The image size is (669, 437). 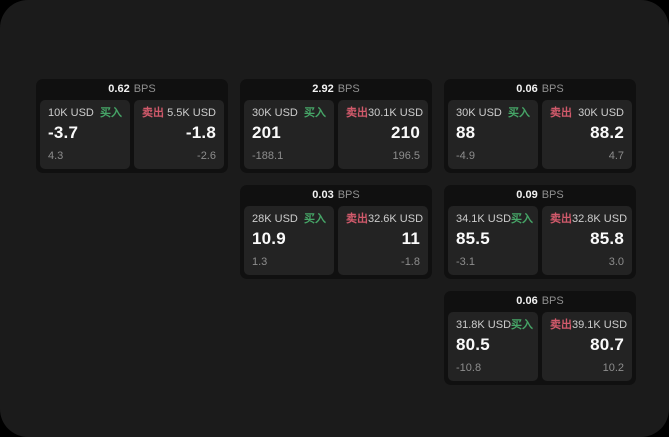 I want to click on buy-sub-value: 4.3, so click(x=56, y=156).